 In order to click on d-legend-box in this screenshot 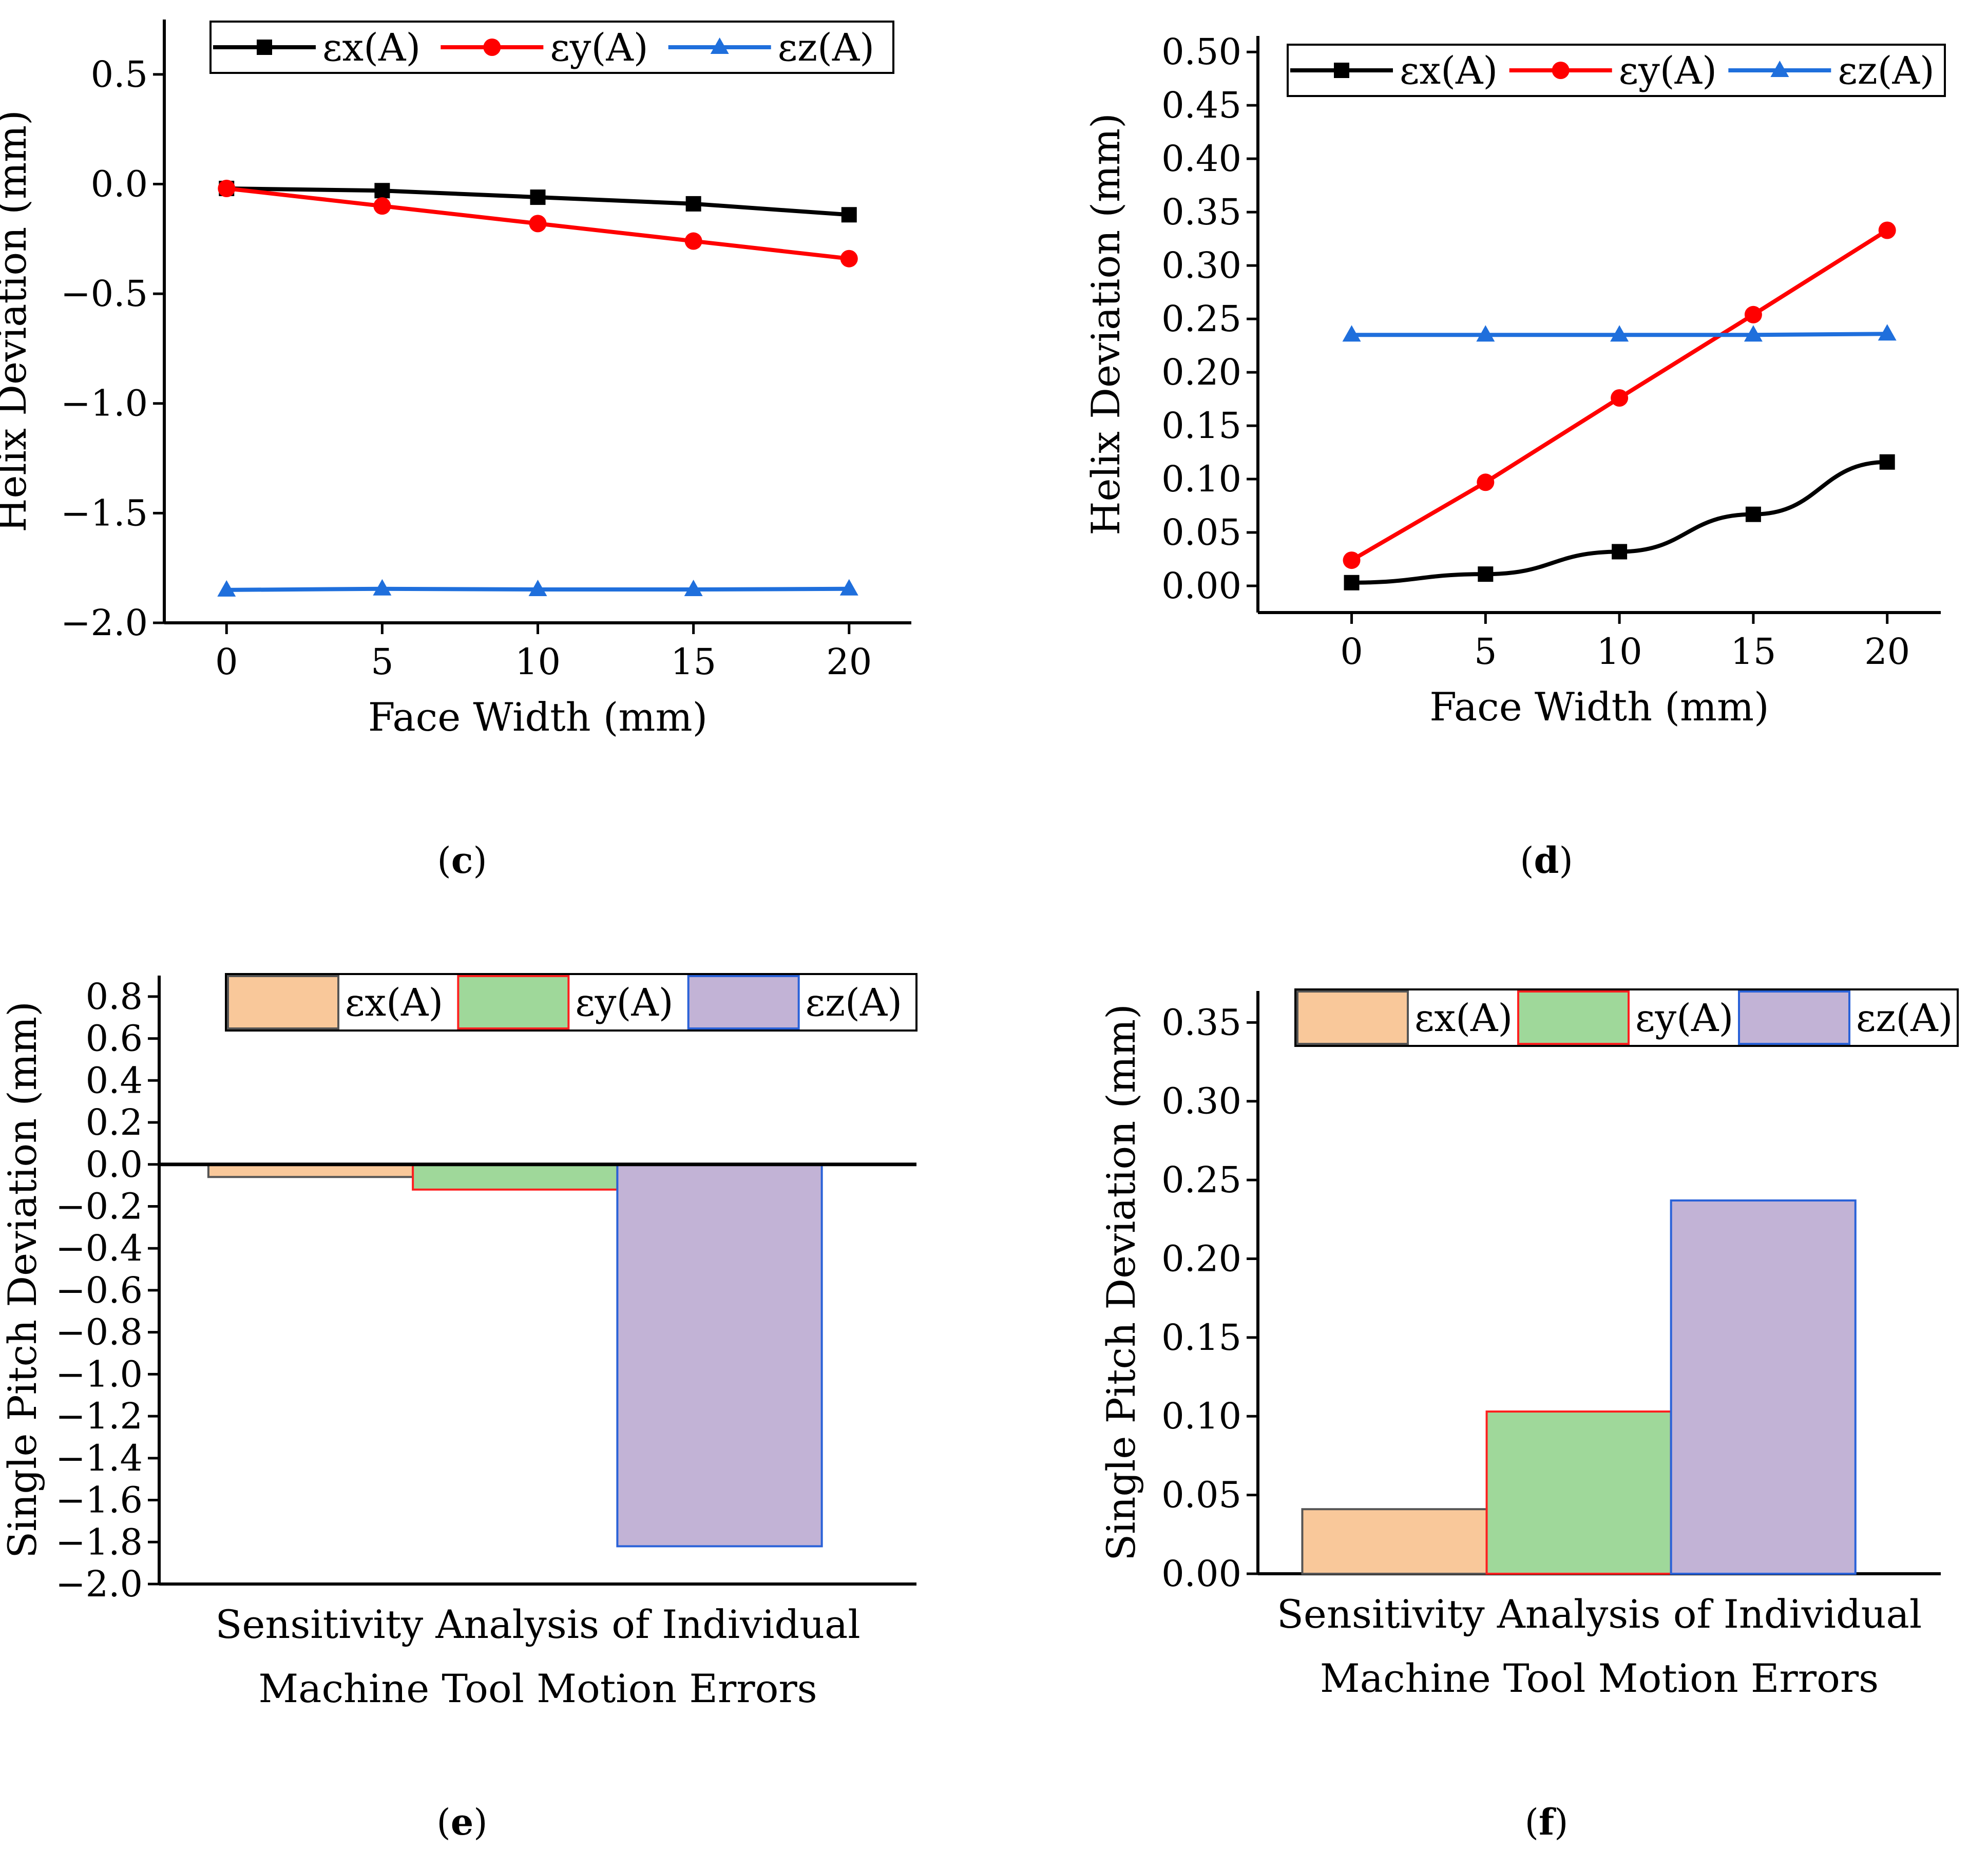, I will do `click(1617, 70)`.